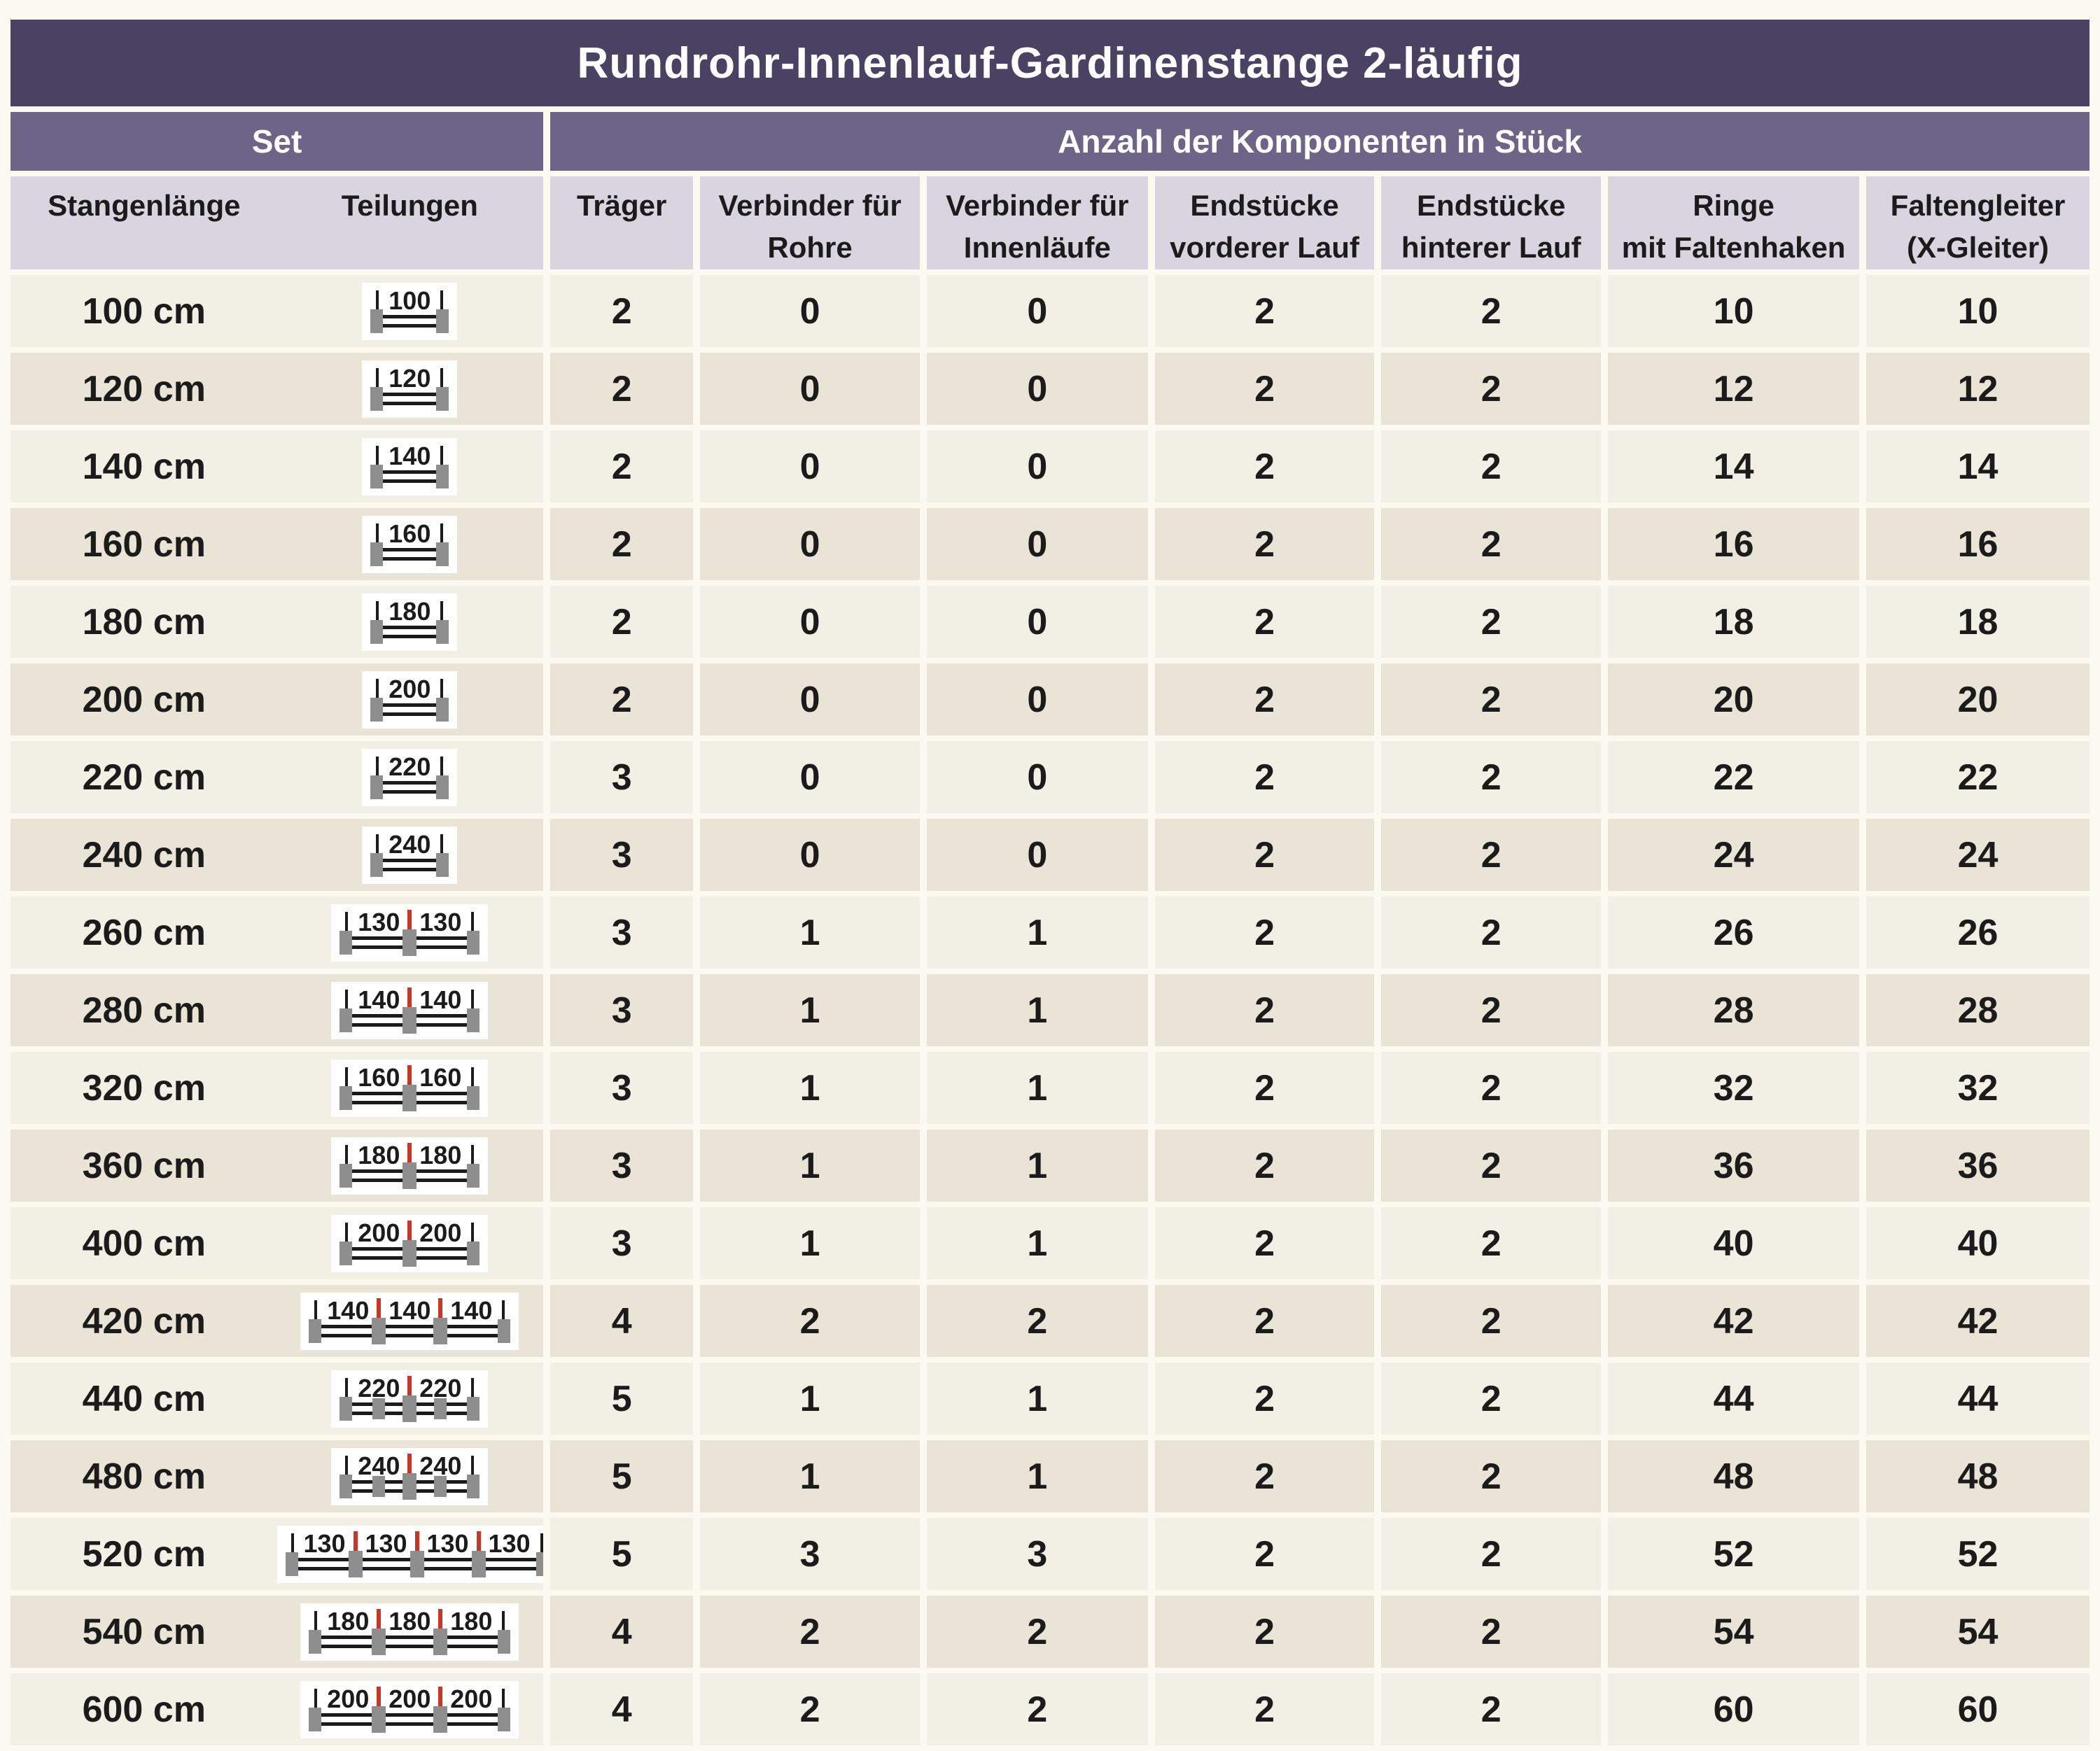 The width and height of the screenshot is (2100, 1751). What do you see at coordinates (144, 467) in the screenshot?
I see `row-length-label: 140 cm` at bounding box center [144, 467].